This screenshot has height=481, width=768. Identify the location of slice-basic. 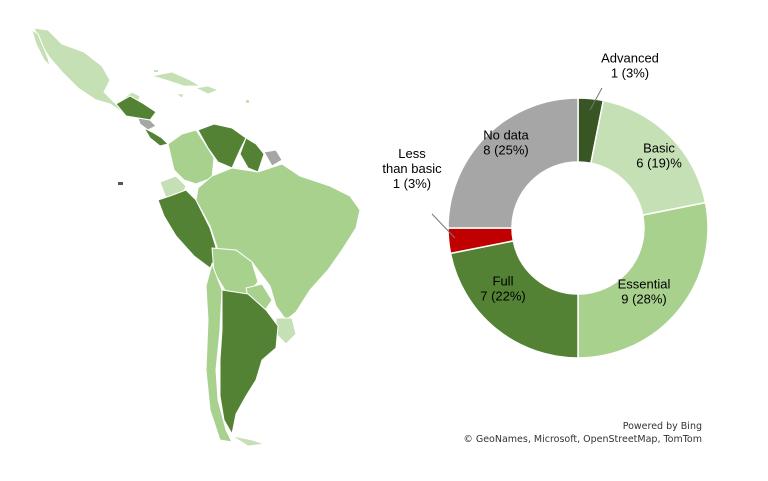
(648, 158).